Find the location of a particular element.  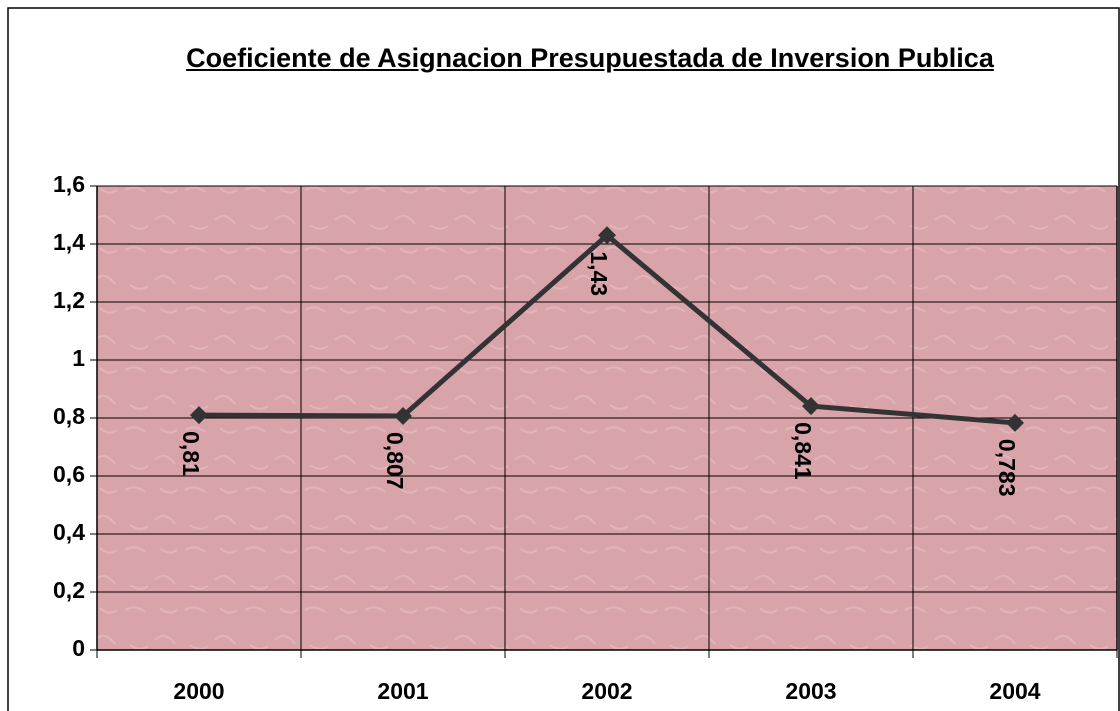

y-tick-label: 0,6 is located at coordinates (69, 474).